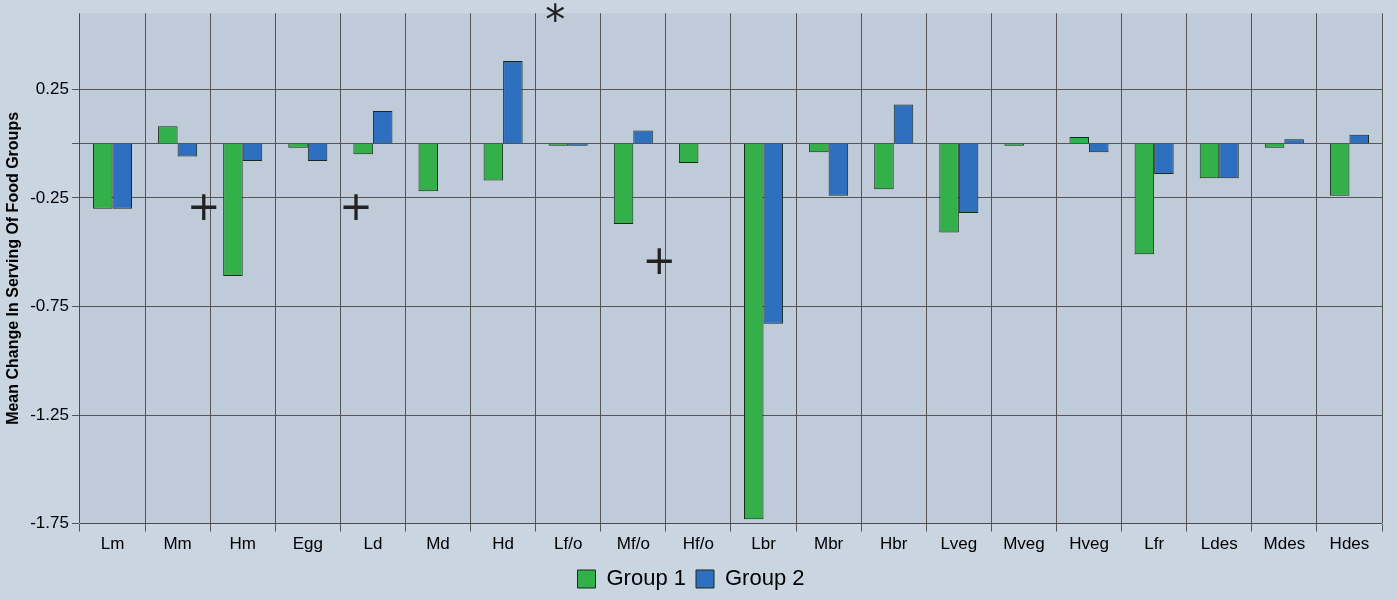 Image resolution: width=1397 pixels, height=600 pixels. What do you see at coordinates (959, 544) in the screenshot?
I see `x-tick-label: Lveg` at bounding box center [959, 544].